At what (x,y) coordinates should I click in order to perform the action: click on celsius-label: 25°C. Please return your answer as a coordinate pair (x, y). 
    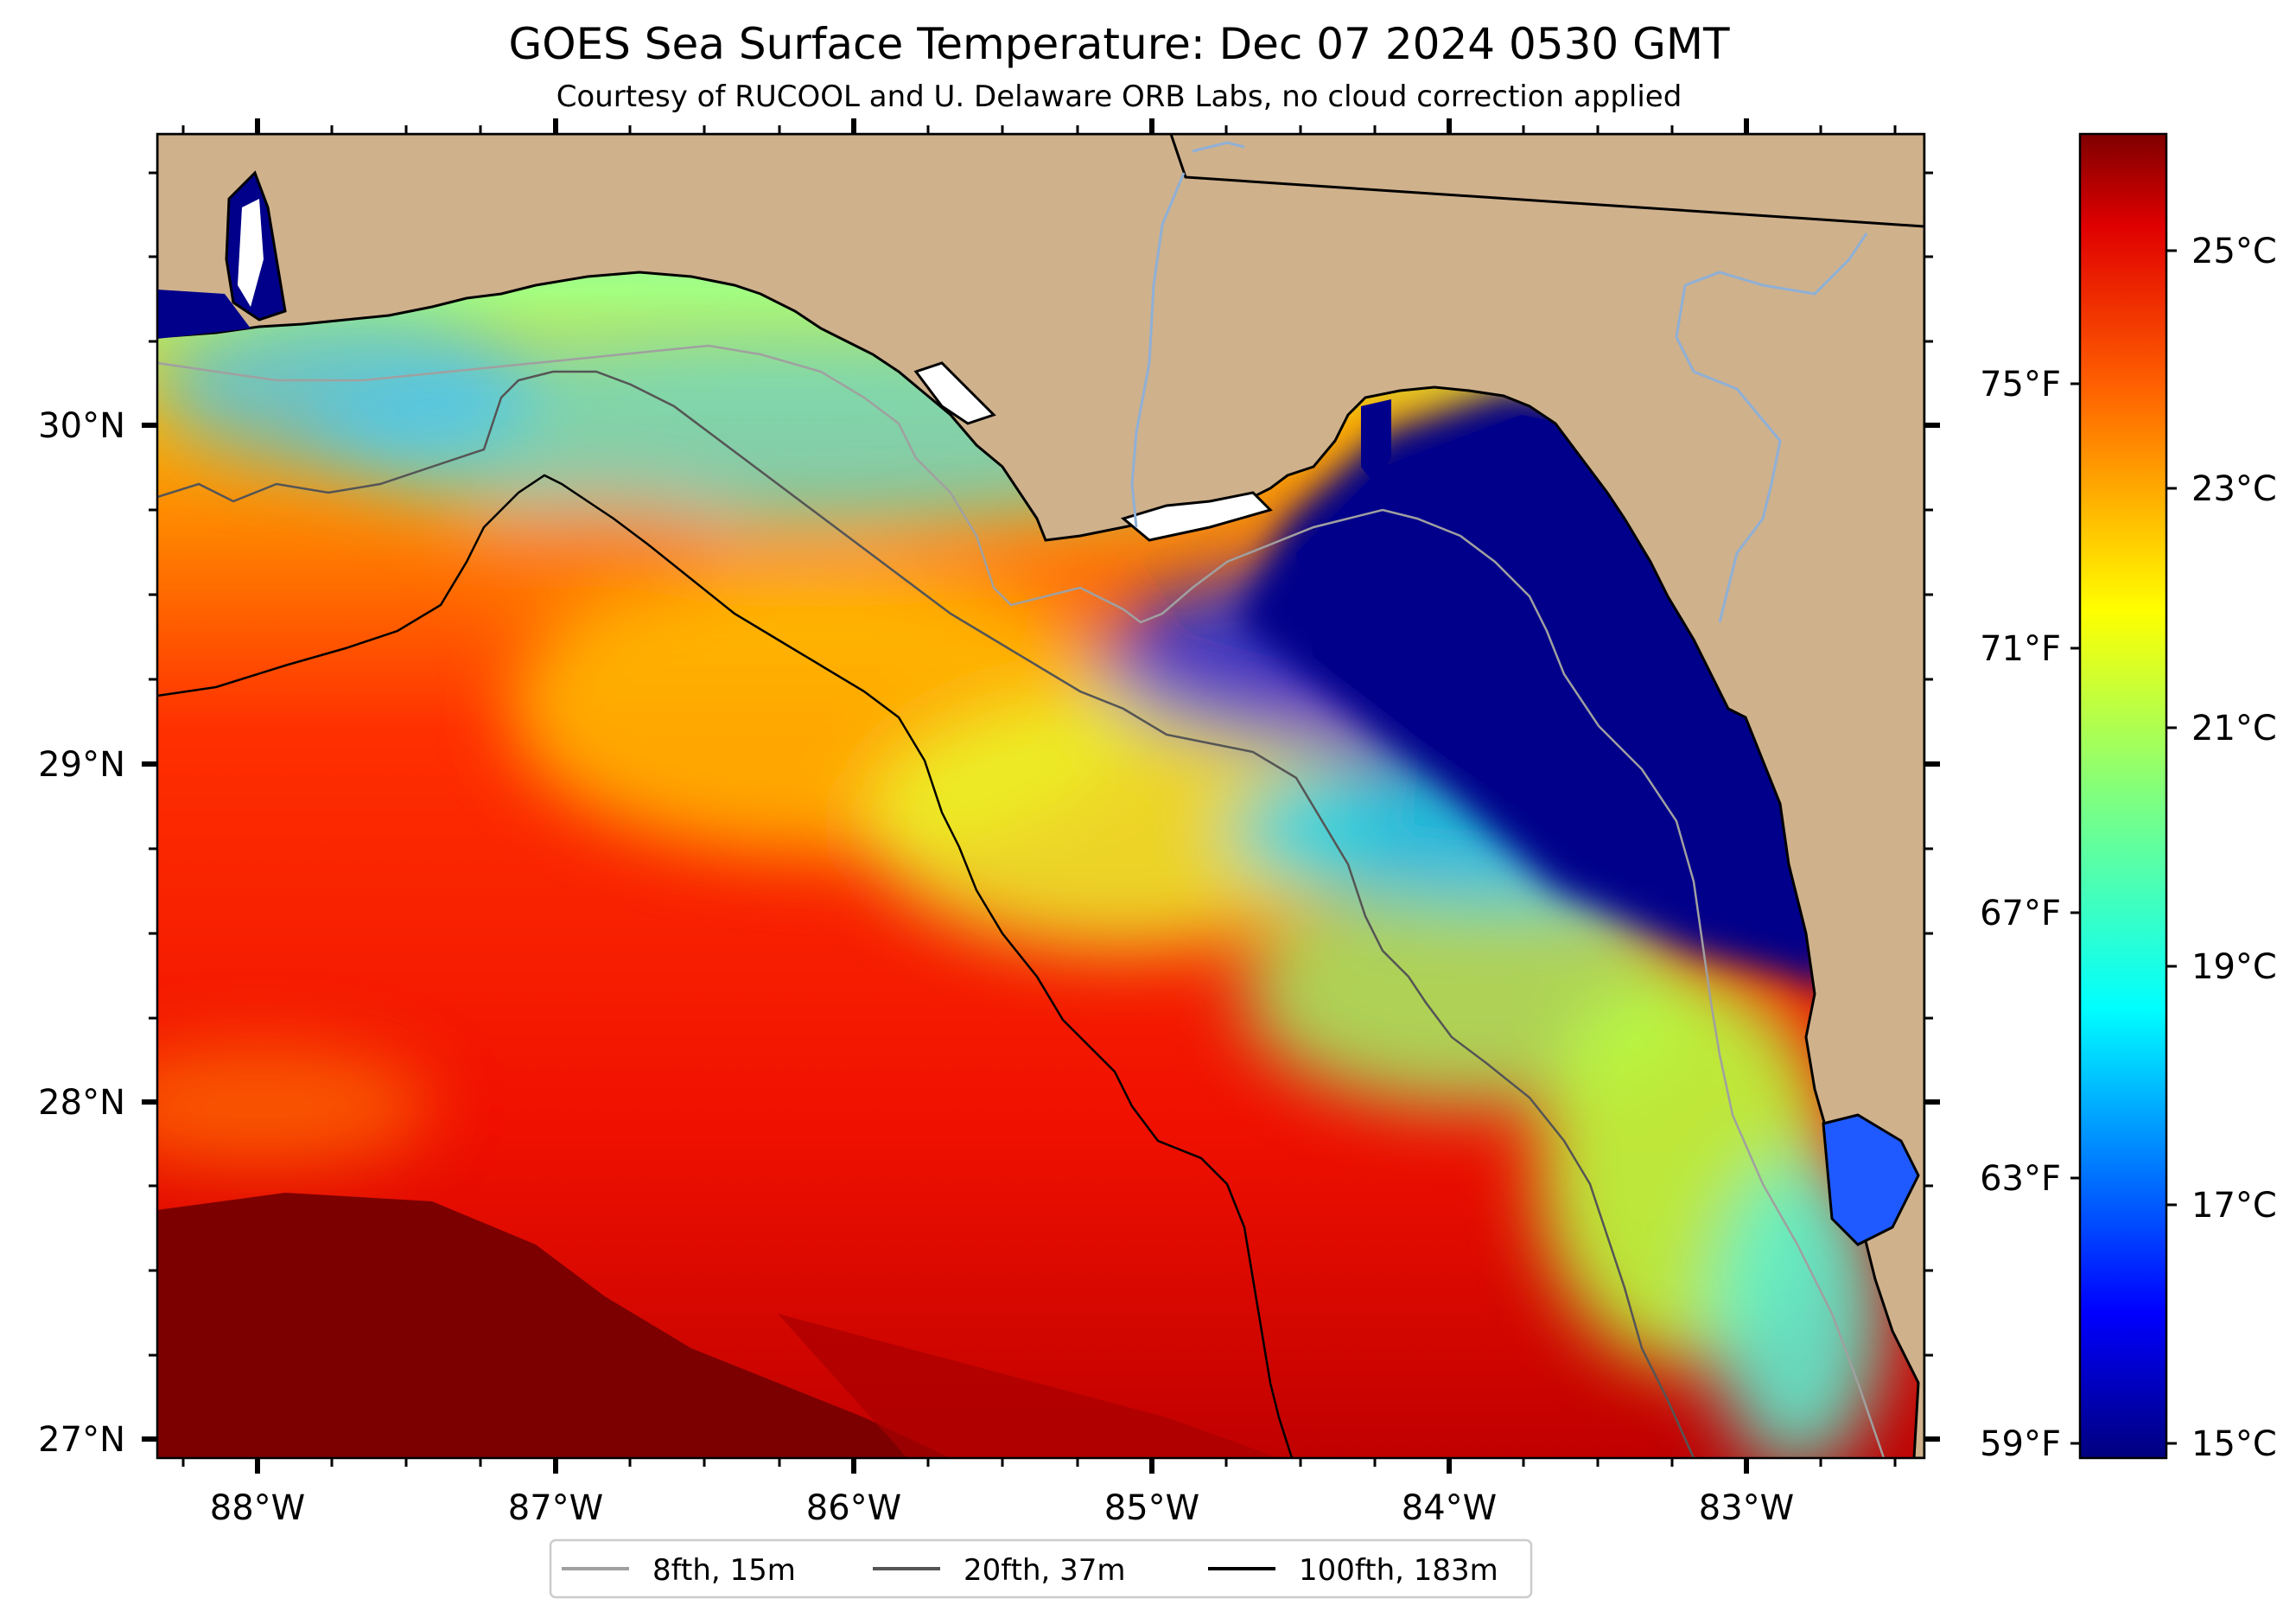
    Looking at the image, I should click on (2234, 251).